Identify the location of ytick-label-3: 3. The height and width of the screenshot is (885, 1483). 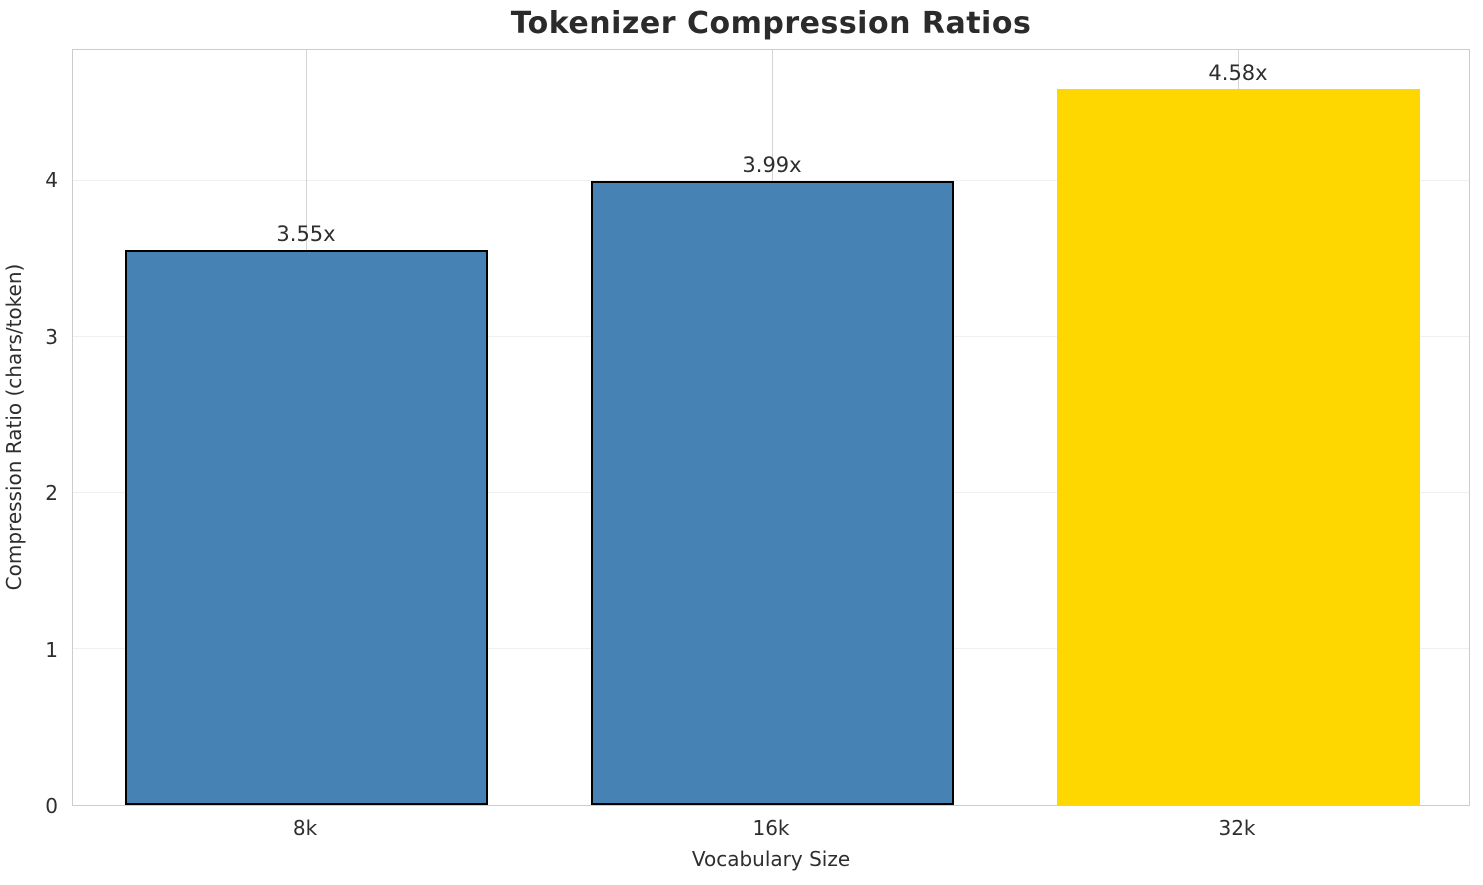
(51, 336).